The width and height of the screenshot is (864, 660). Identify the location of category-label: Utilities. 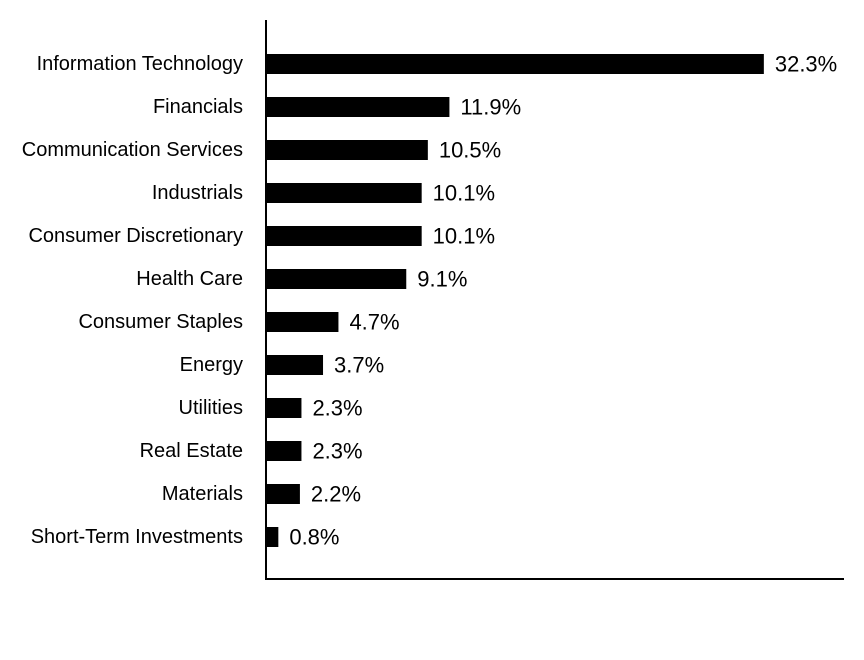
(211, 408).